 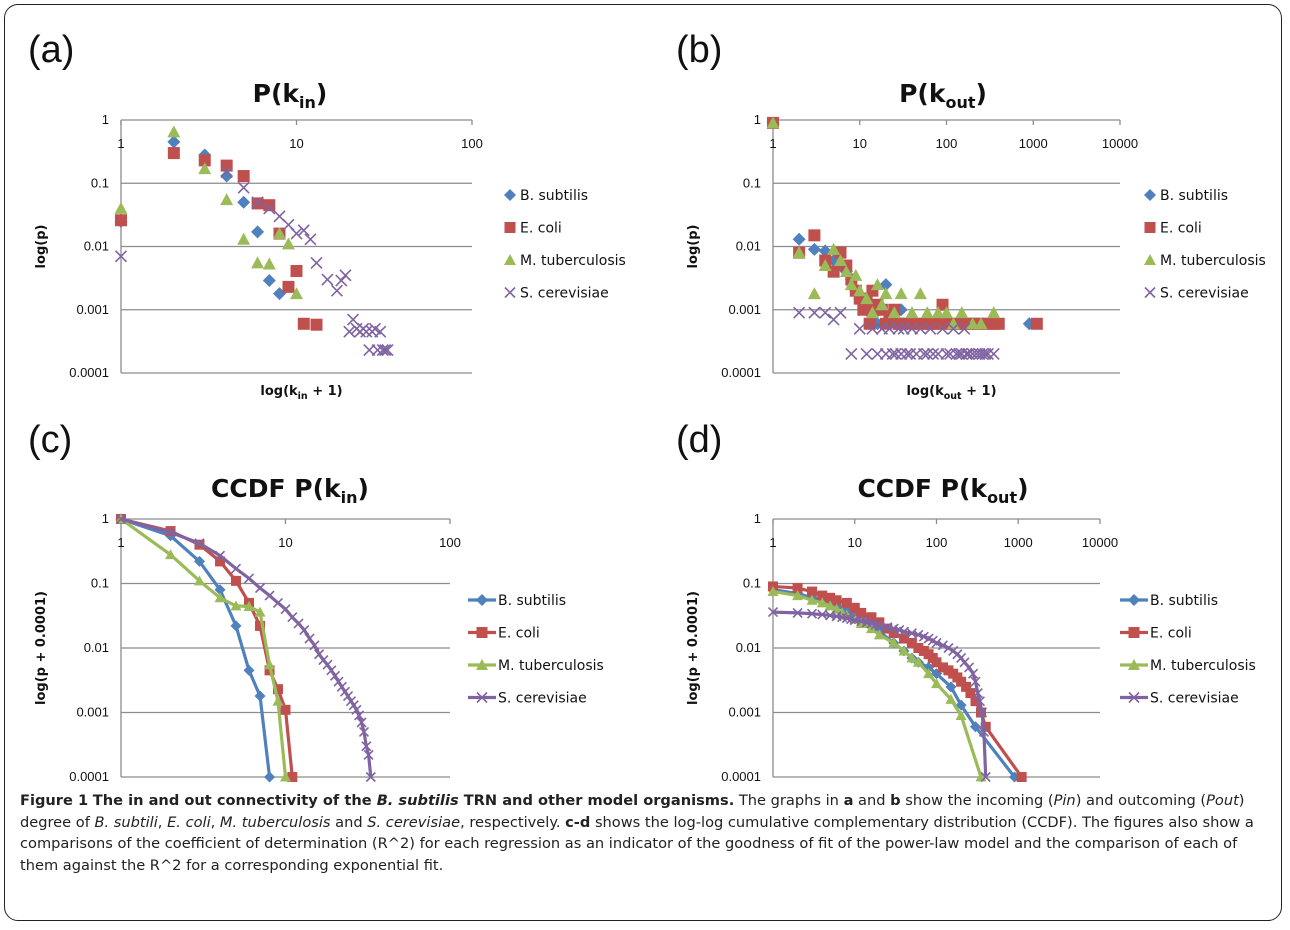 What do you see at coordinates (215, 822) in the screenshot?
I see `caption-text-7: ,` at bounding box center [215, 822].